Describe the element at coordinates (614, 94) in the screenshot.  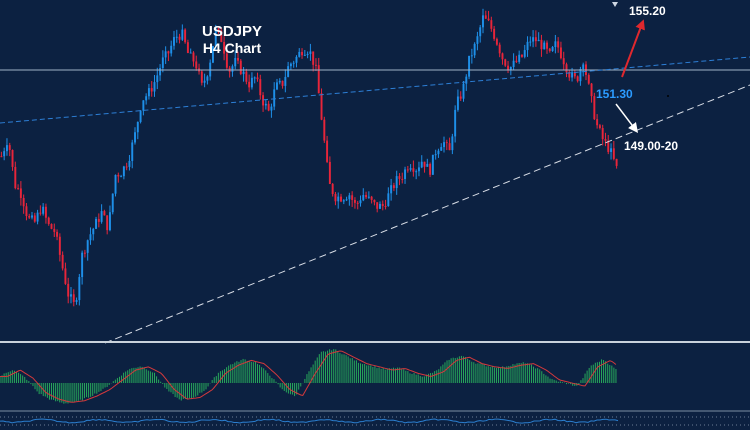
I see `pivot-label: 151.30` at that location.